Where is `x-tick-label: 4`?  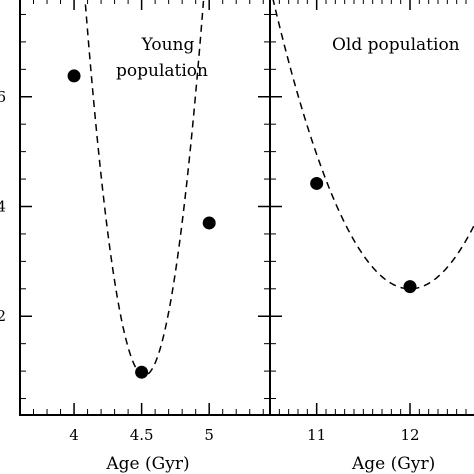
x-tick-label: 4 is located at coordinates (74, 435).